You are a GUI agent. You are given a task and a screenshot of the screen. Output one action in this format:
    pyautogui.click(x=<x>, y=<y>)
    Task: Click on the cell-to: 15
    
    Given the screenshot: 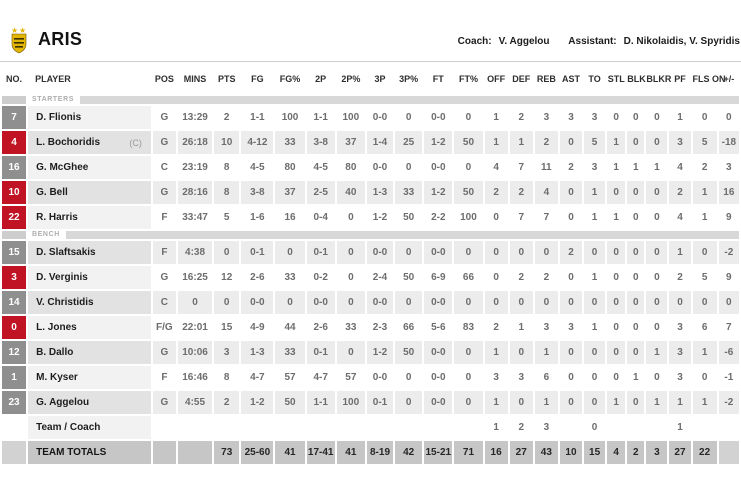 What is the action you would take?
    pyautogui.click(x=595, y=452)
    